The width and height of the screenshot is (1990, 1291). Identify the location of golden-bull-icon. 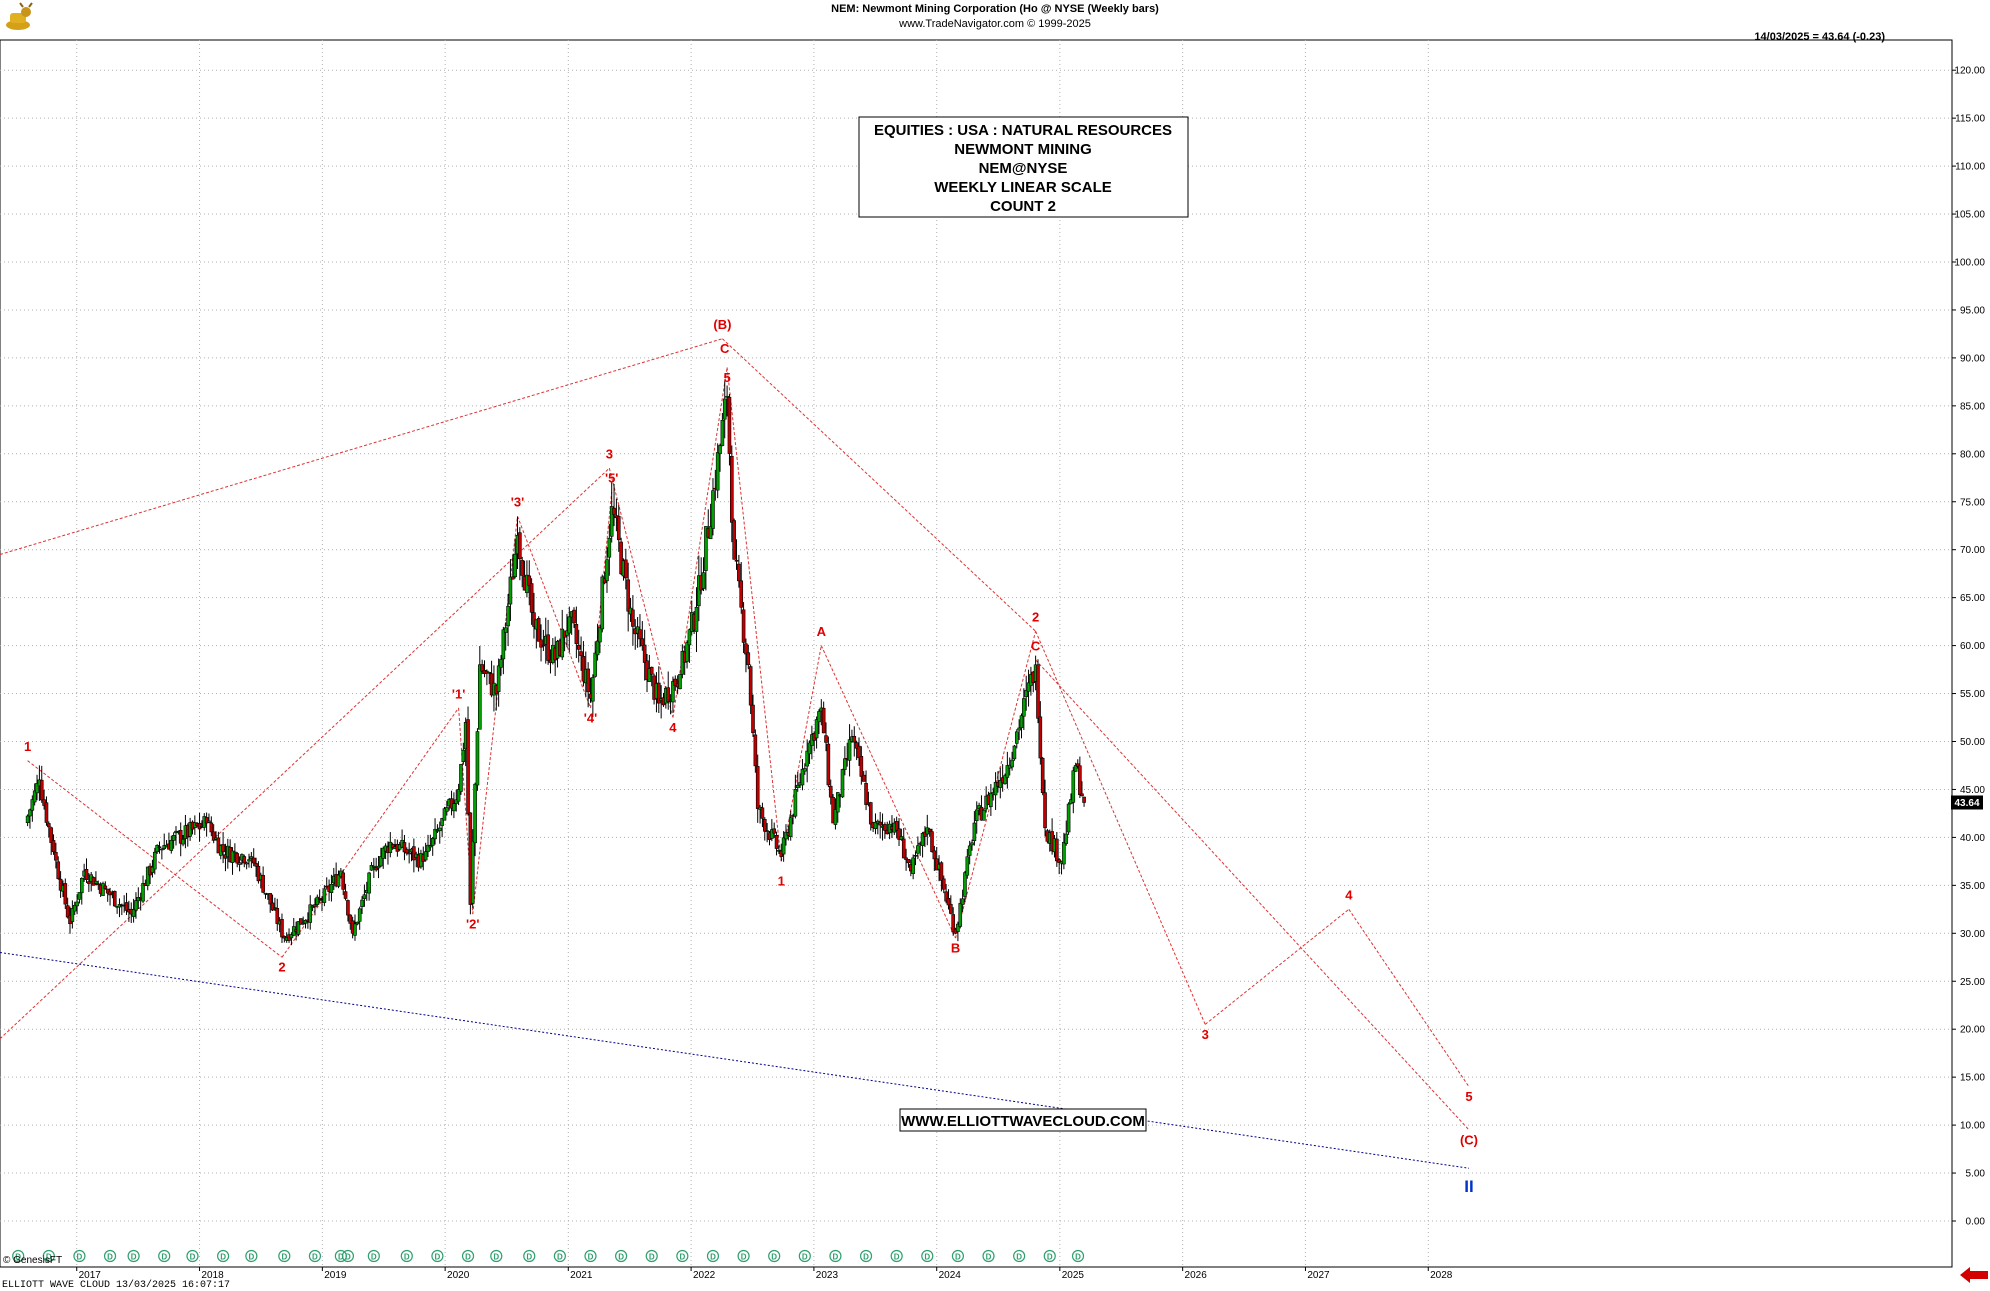
(19, 16).